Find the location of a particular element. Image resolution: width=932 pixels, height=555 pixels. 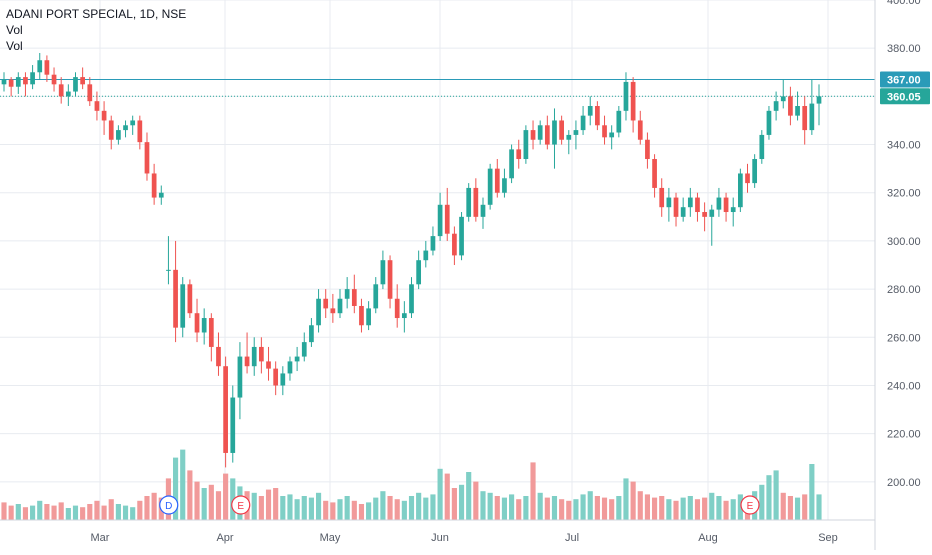

x-tick-label: Aug is located at coordinates (708, 538).